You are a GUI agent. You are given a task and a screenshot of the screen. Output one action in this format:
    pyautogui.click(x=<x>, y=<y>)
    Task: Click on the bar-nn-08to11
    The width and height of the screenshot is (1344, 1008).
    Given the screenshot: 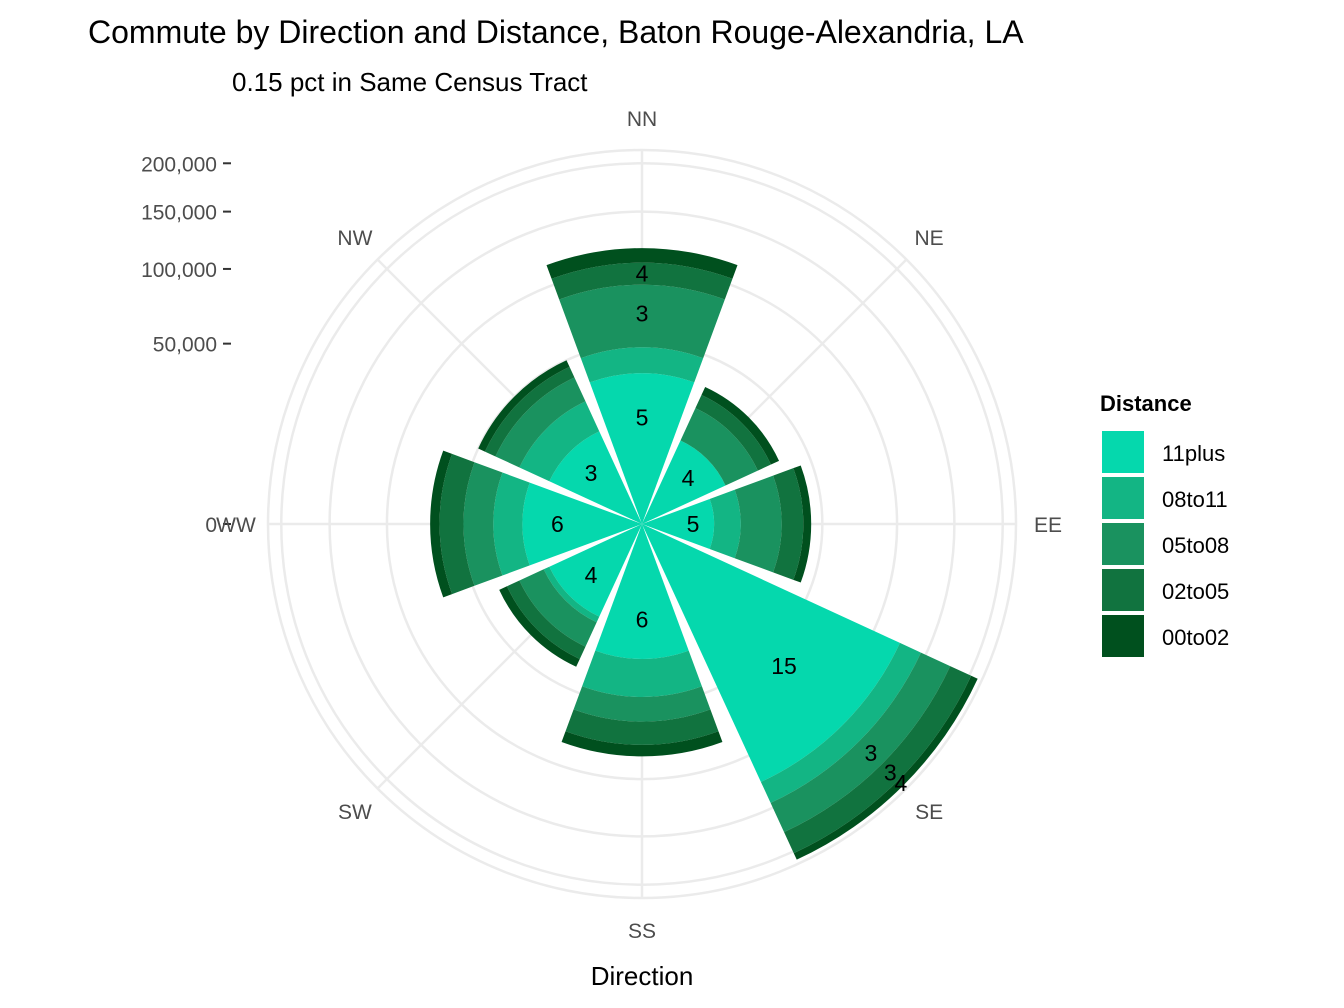 What is the action you would take?
    pyautogui.click(x=642, y=365)
    